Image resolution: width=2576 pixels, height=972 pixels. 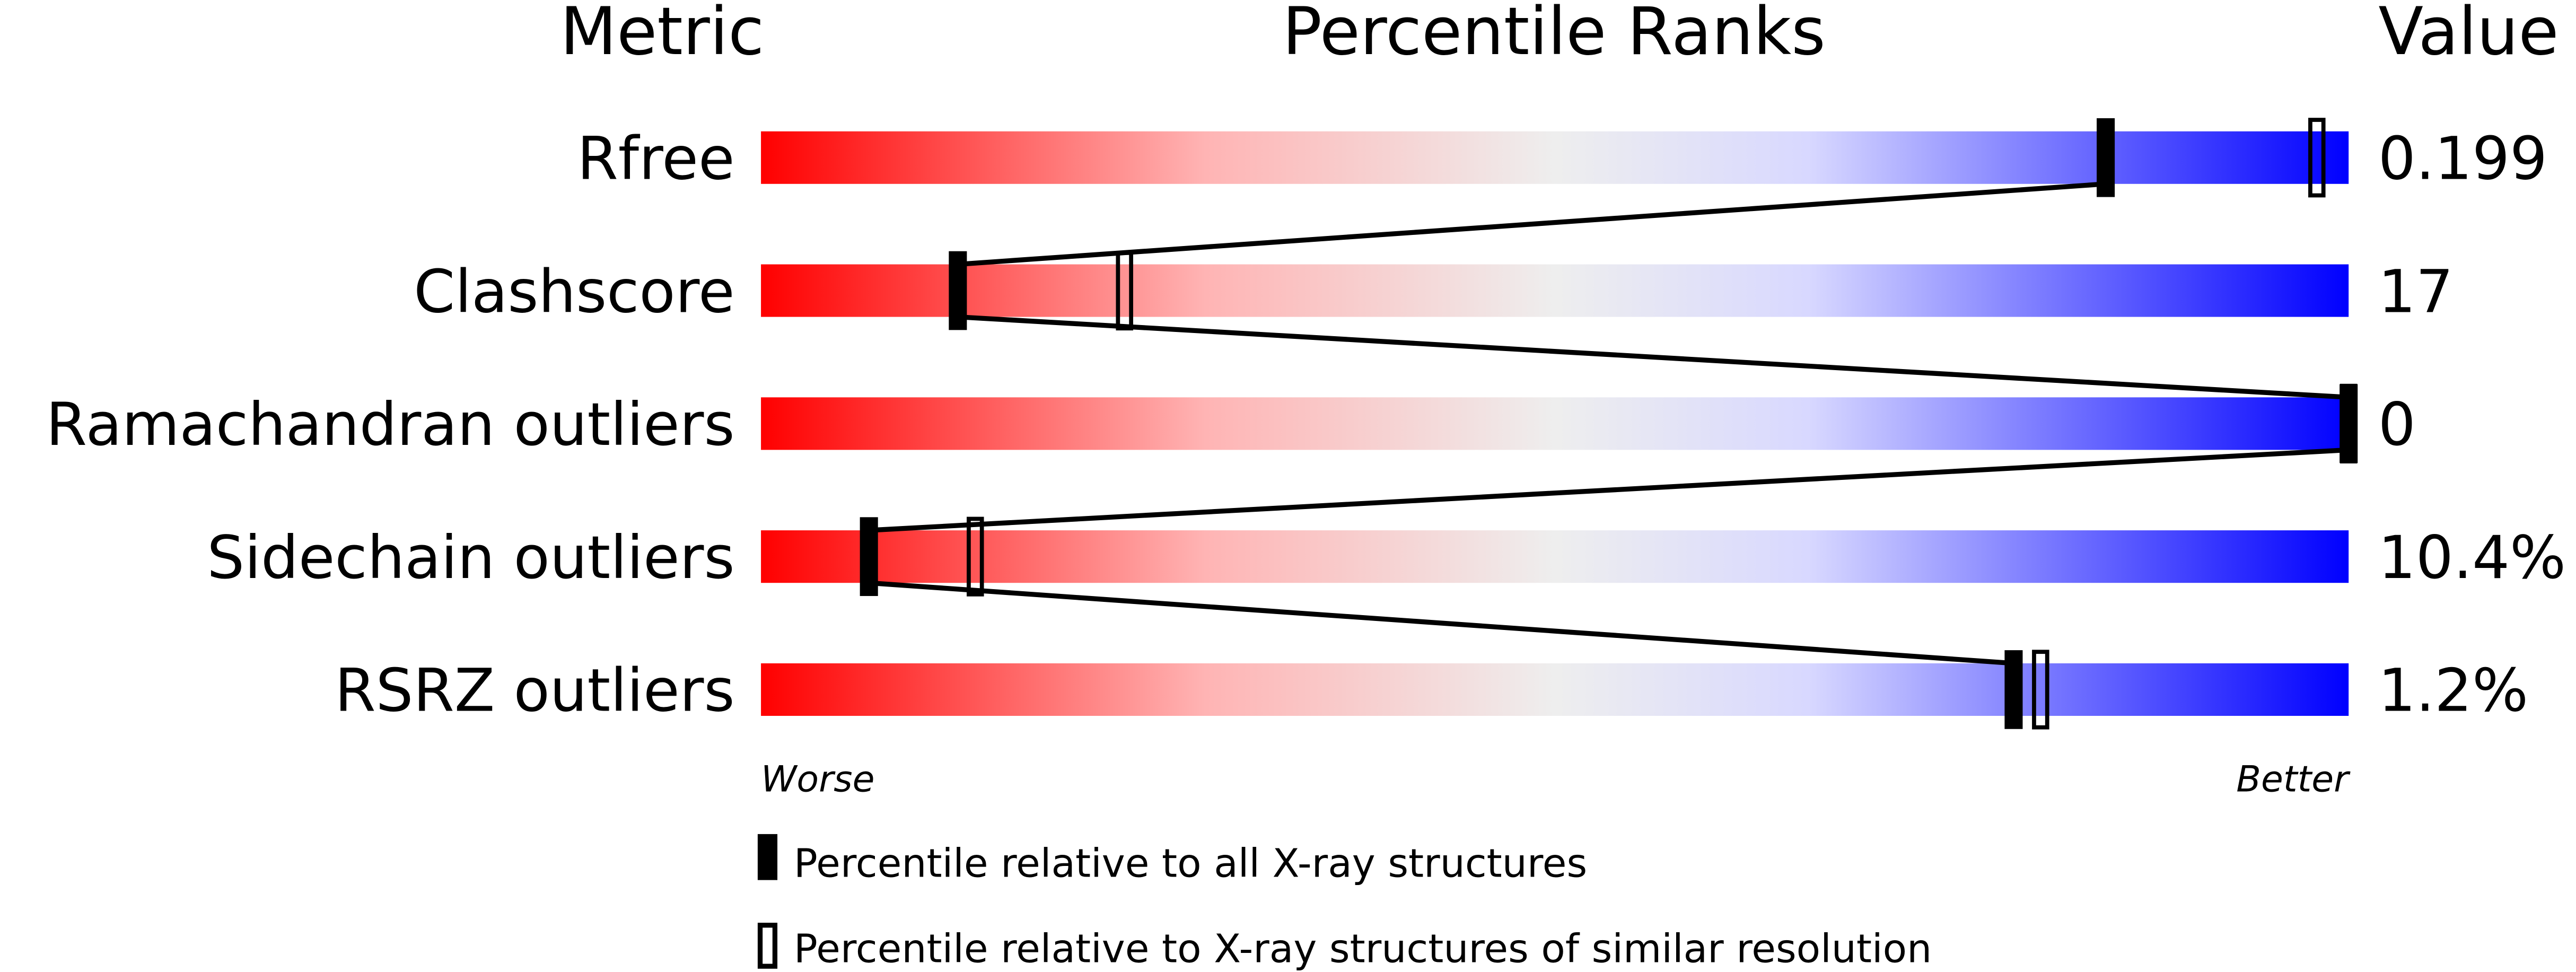 I want to click on worse-label: Worse, so click(x=817, y=779).